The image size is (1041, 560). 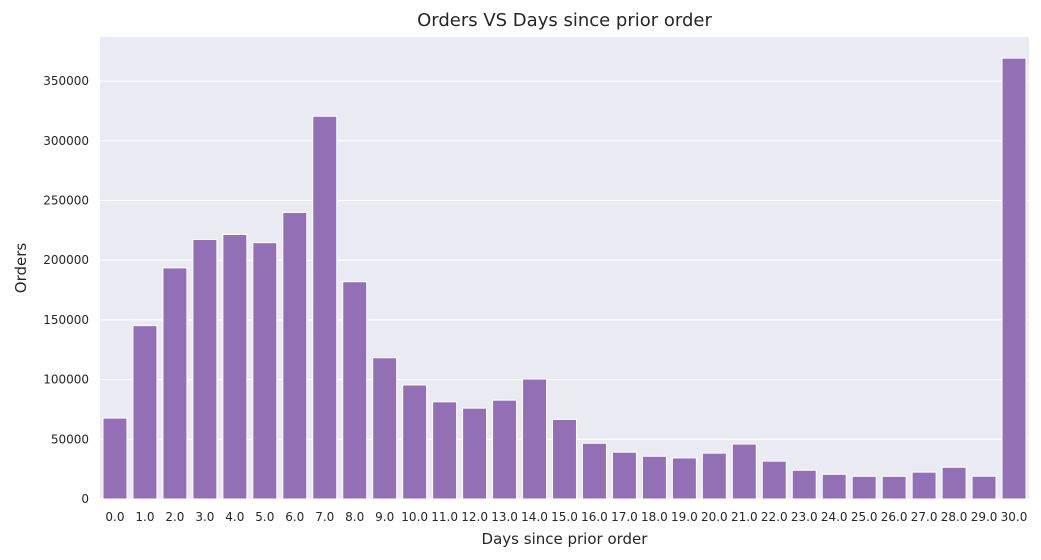 What do you see at coordinates (66, 81) in the screenshot?
I see `y-tick-label: 350000` at bounding box center [66, 81].